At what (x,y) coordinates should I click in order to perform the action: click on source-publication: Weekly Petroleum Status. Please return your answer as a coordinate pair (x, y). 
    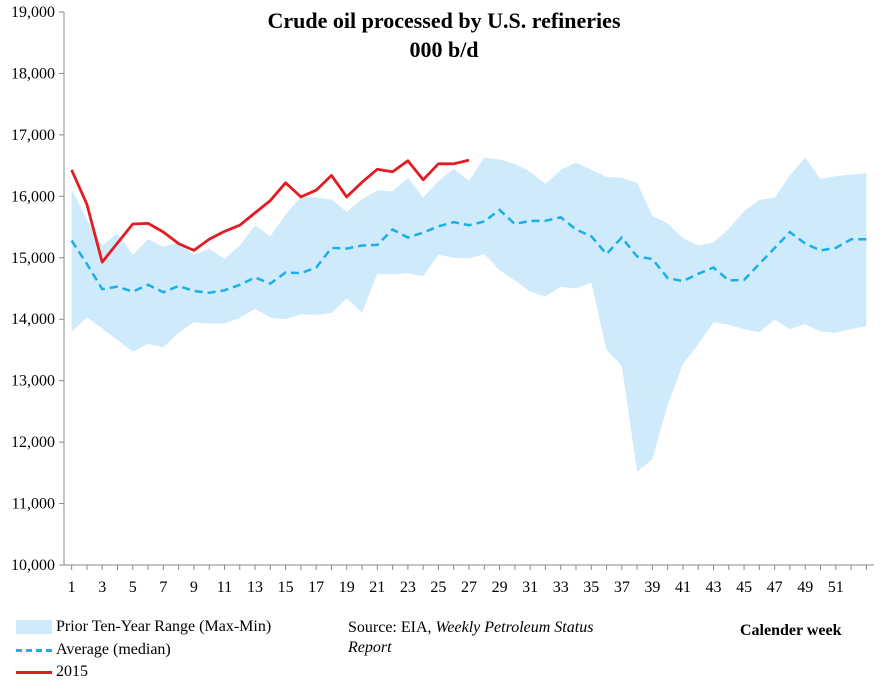
    Looking at the image, I should click on (514, 627).